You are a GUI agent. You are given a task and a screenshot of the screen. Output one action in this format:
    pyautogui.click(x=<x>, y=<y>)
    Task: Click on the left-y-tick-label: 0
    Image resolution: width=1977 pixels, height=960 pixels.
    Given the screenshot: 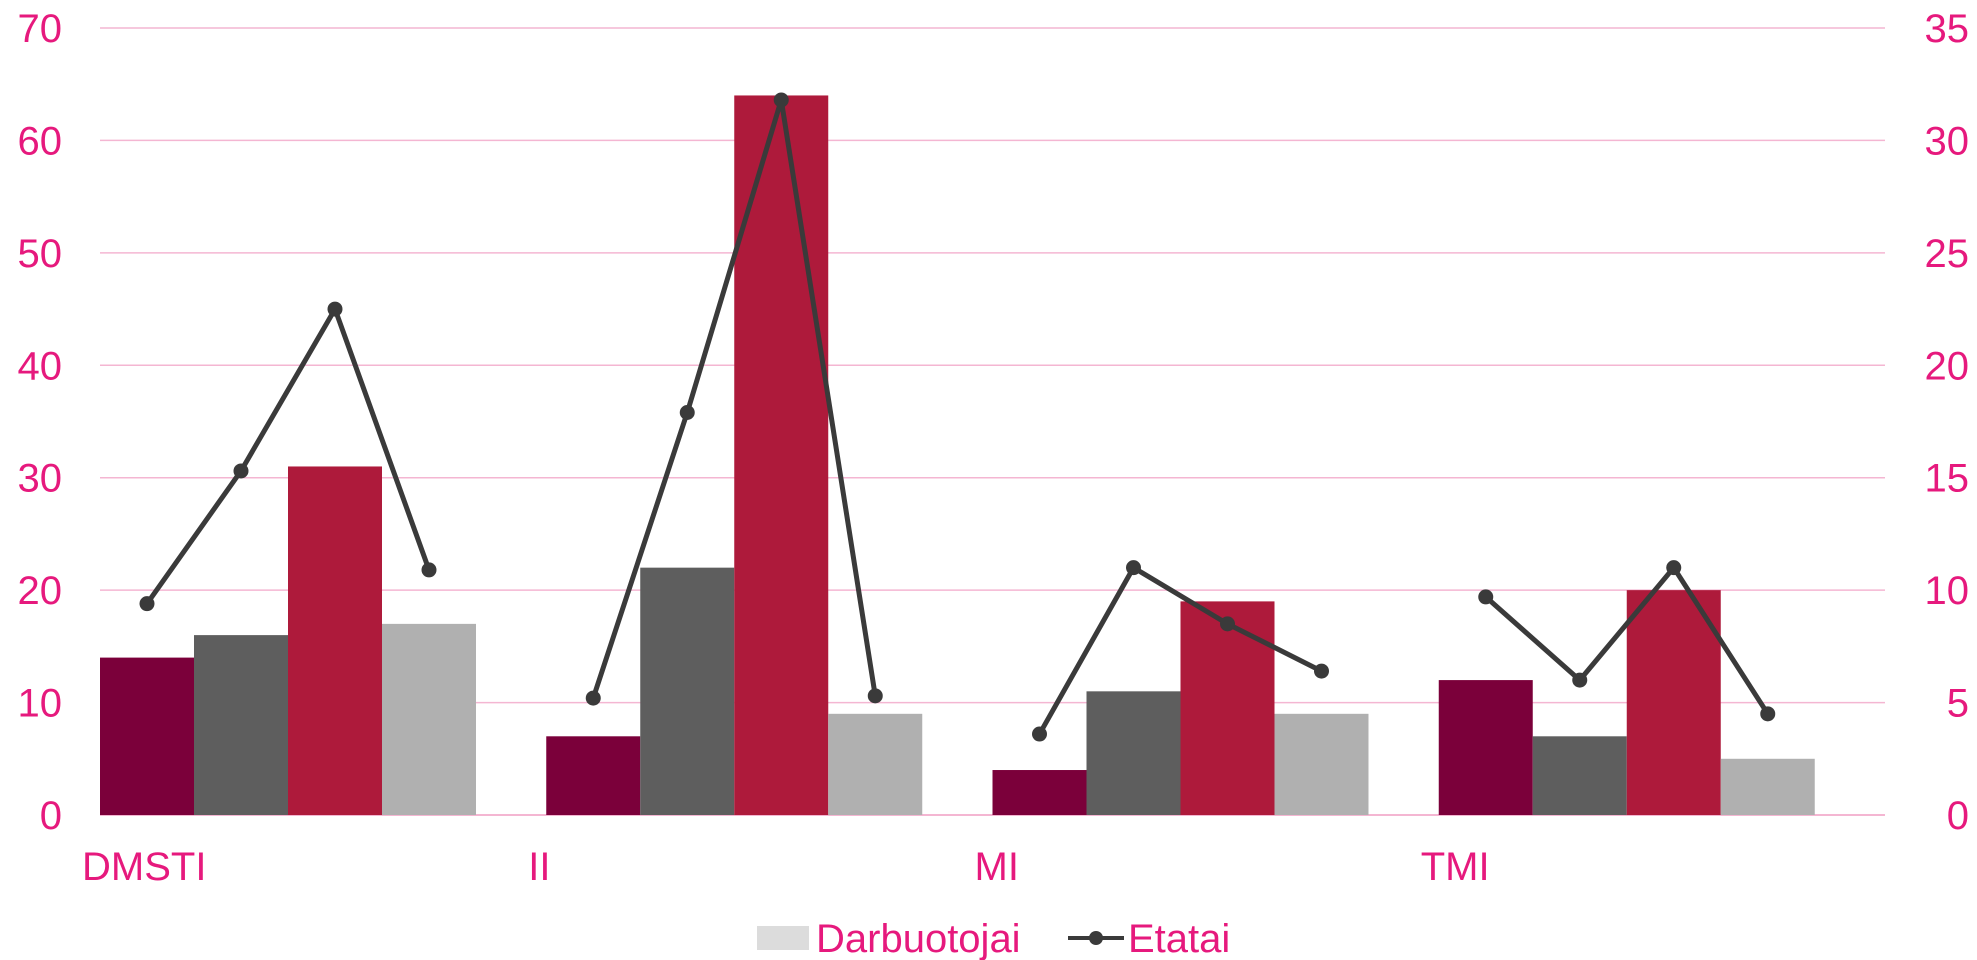 What is the action you would take?
    pyautogui.click(x=51, y=816)
    